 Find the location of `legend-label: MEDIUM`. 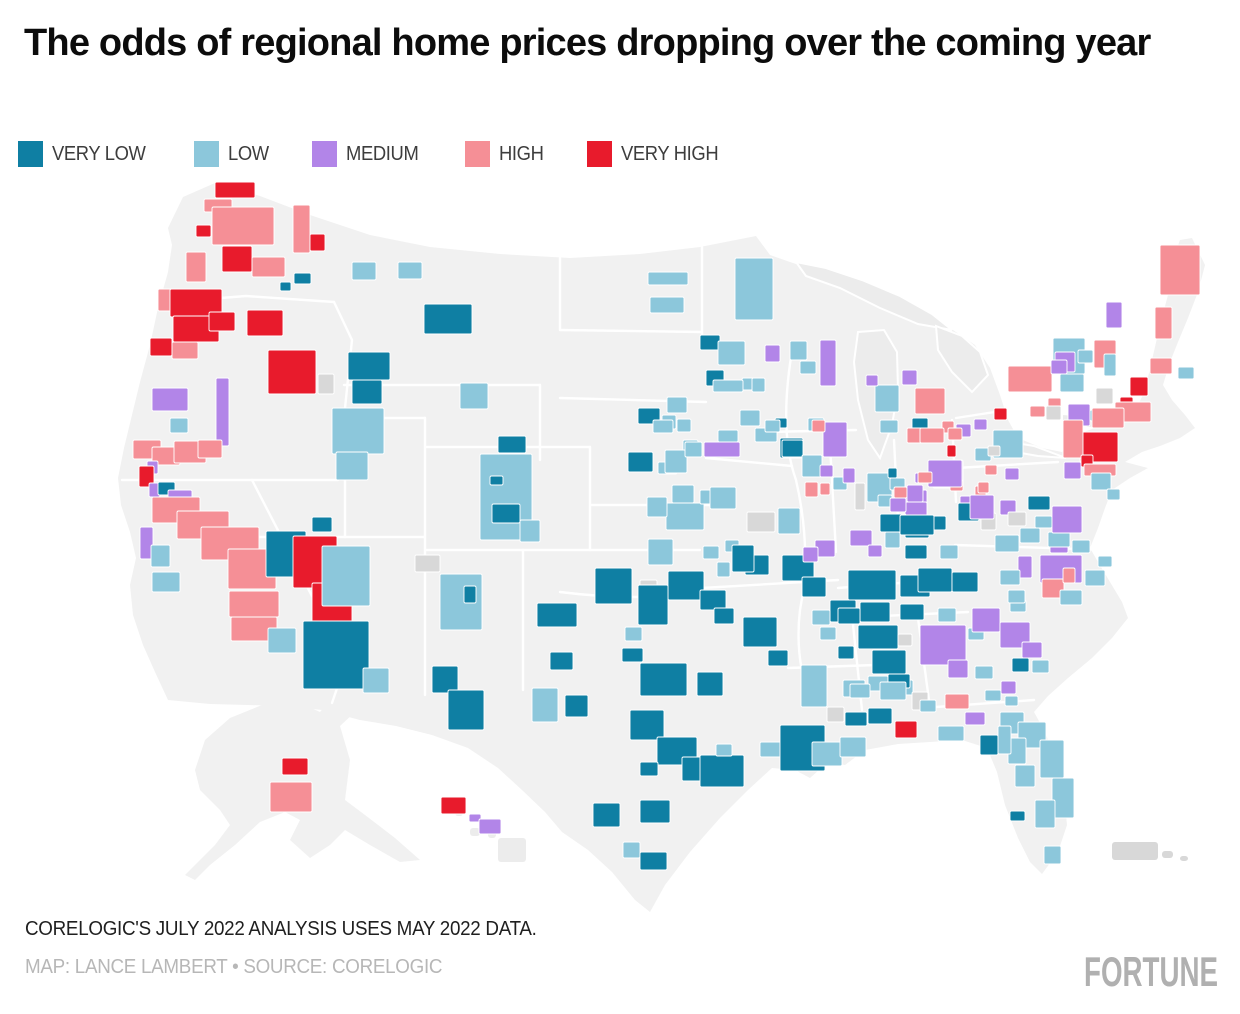

legend-label: MEDIUM is located at coordinates (382, 153).